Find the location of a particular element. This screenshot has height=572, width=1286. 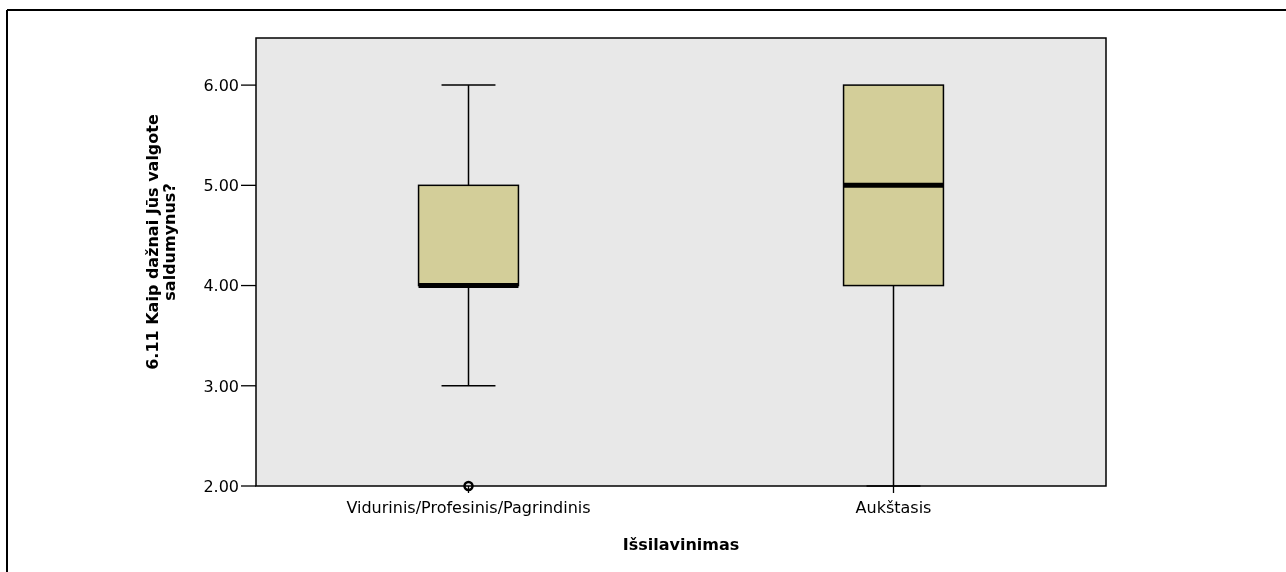

y-tick-label: 2.00 is located at coordinates (221, 486).